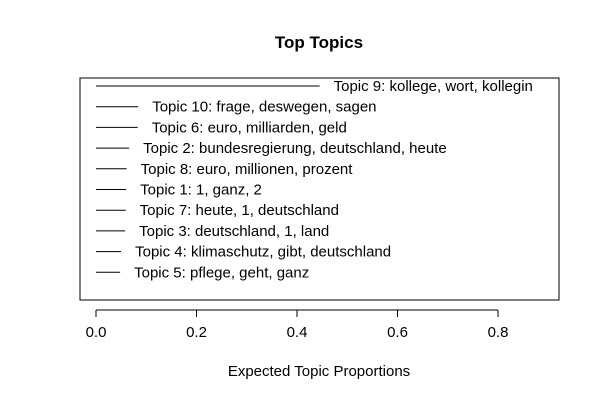 This screenshot has width=600, height=405. What do you see at coordinates (249, 127) in the screenshot?
I see `topic-label: Topic 6: euro, milliarden, geld` at bounding box center [249, 127].